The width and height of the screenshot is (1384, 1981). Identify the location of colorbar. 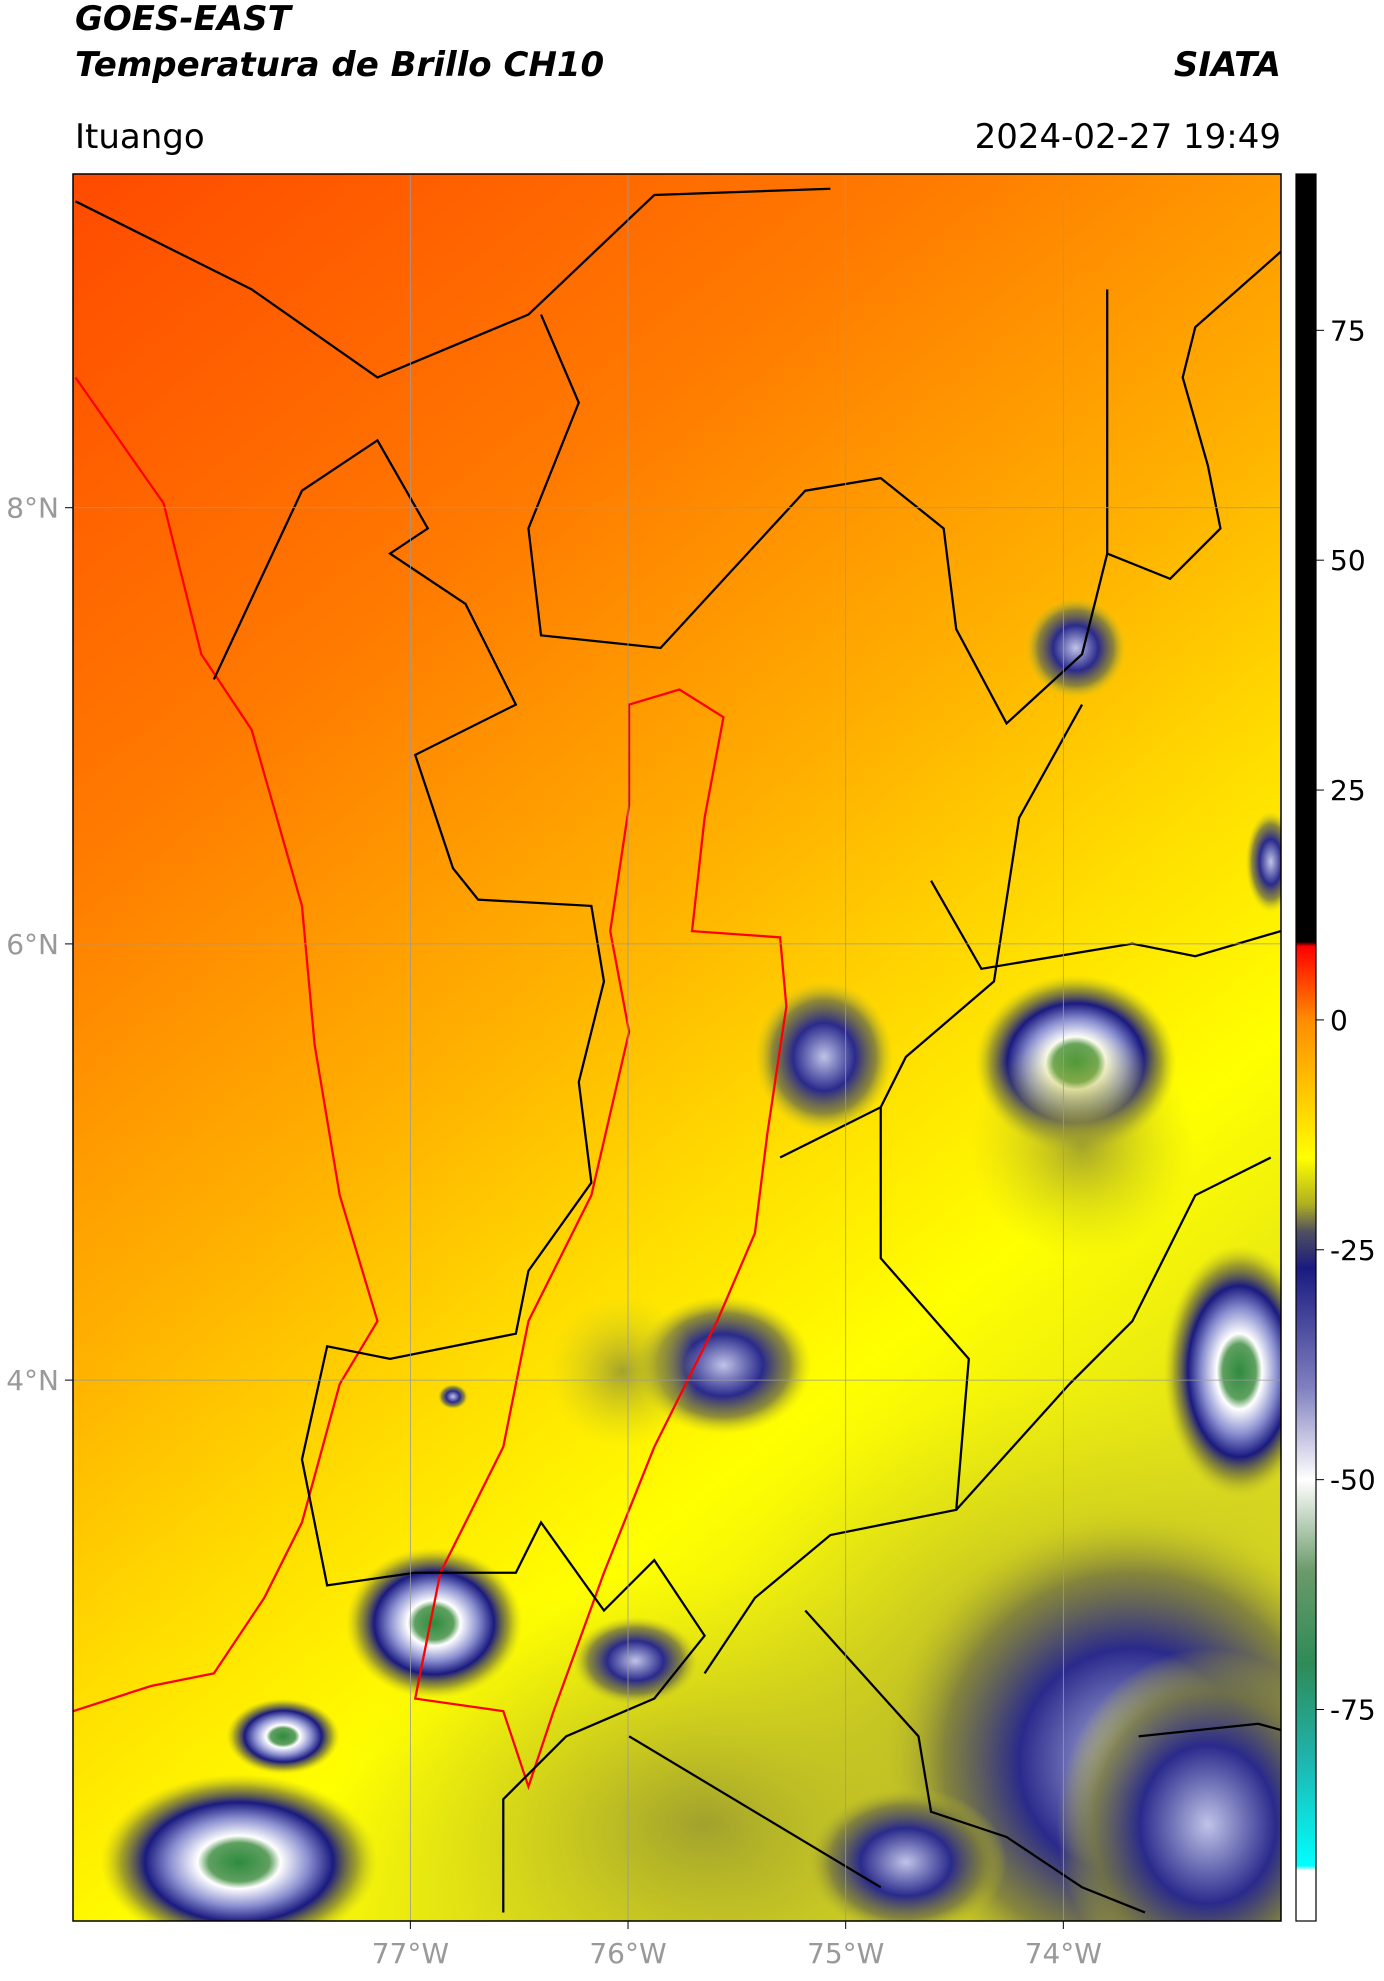
(1306, 1047).